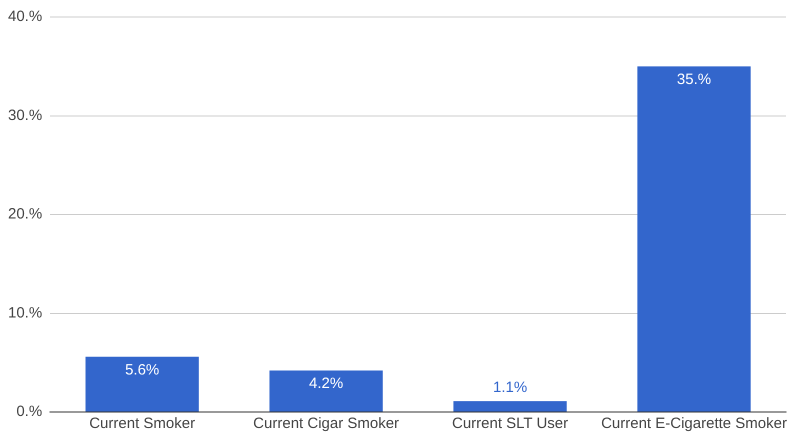 This screenshot has width=794, height=436. What do you see at coordinates (326, 383) in the screenshot?
I see `data-label: 4.2%` at bounding box center [326, 383].